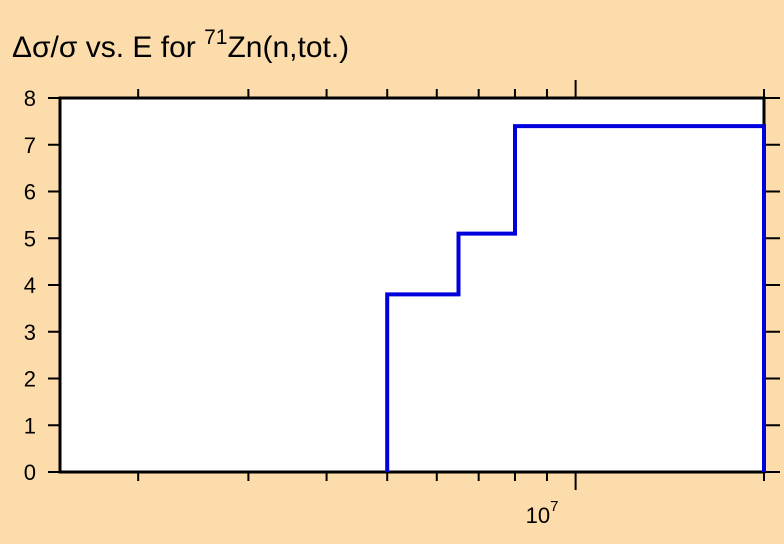  Describe the element at coordinates (30, 332) in the screenshot. I see `y-tick-label: 3` at that location.